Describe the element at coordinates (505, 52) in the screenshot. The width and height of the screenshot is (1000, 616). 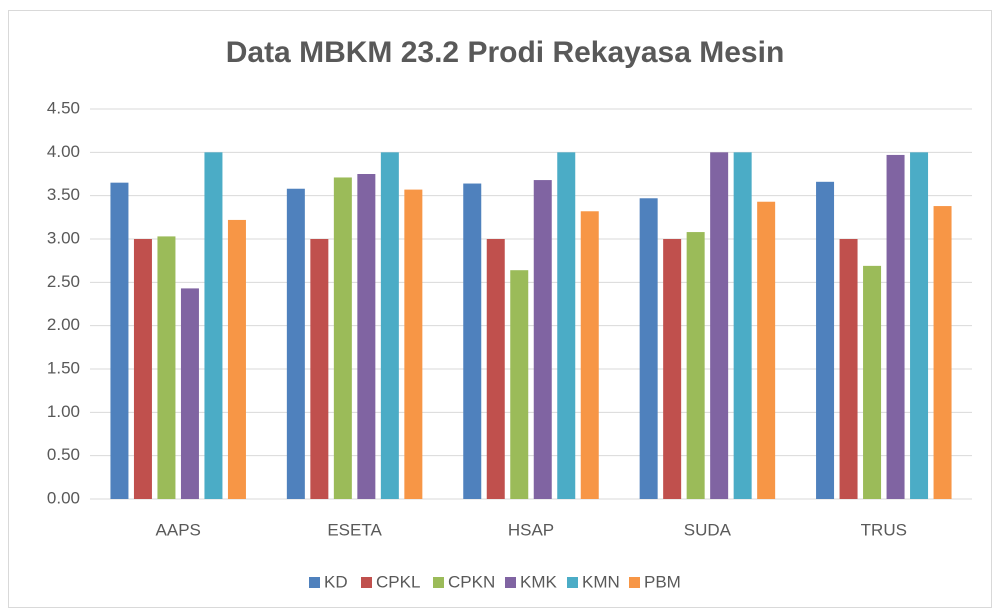
I see `chart-title: Data MBKM 23.2 Prodi Rekayasa Mesin` at that location.